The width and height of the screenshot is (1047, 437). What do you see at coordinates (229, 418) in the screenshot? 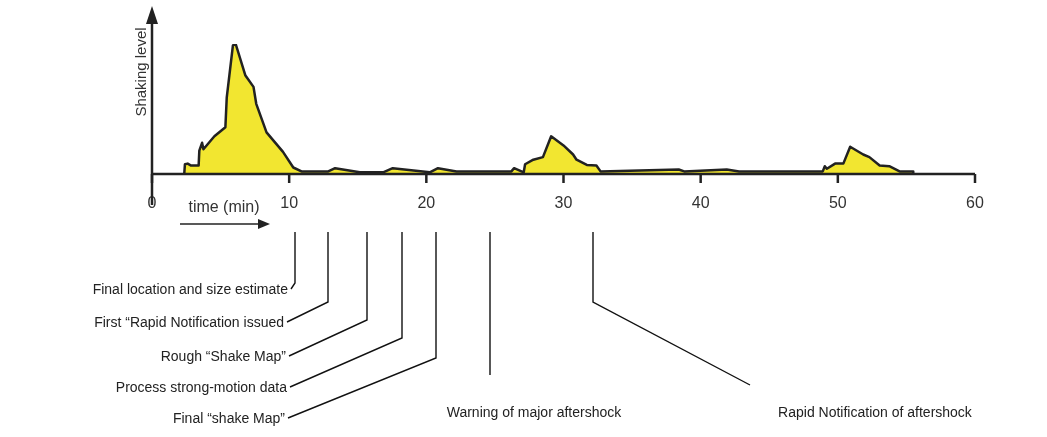
I see `text: Final “shake Map”` at bounding box center [229, 418].